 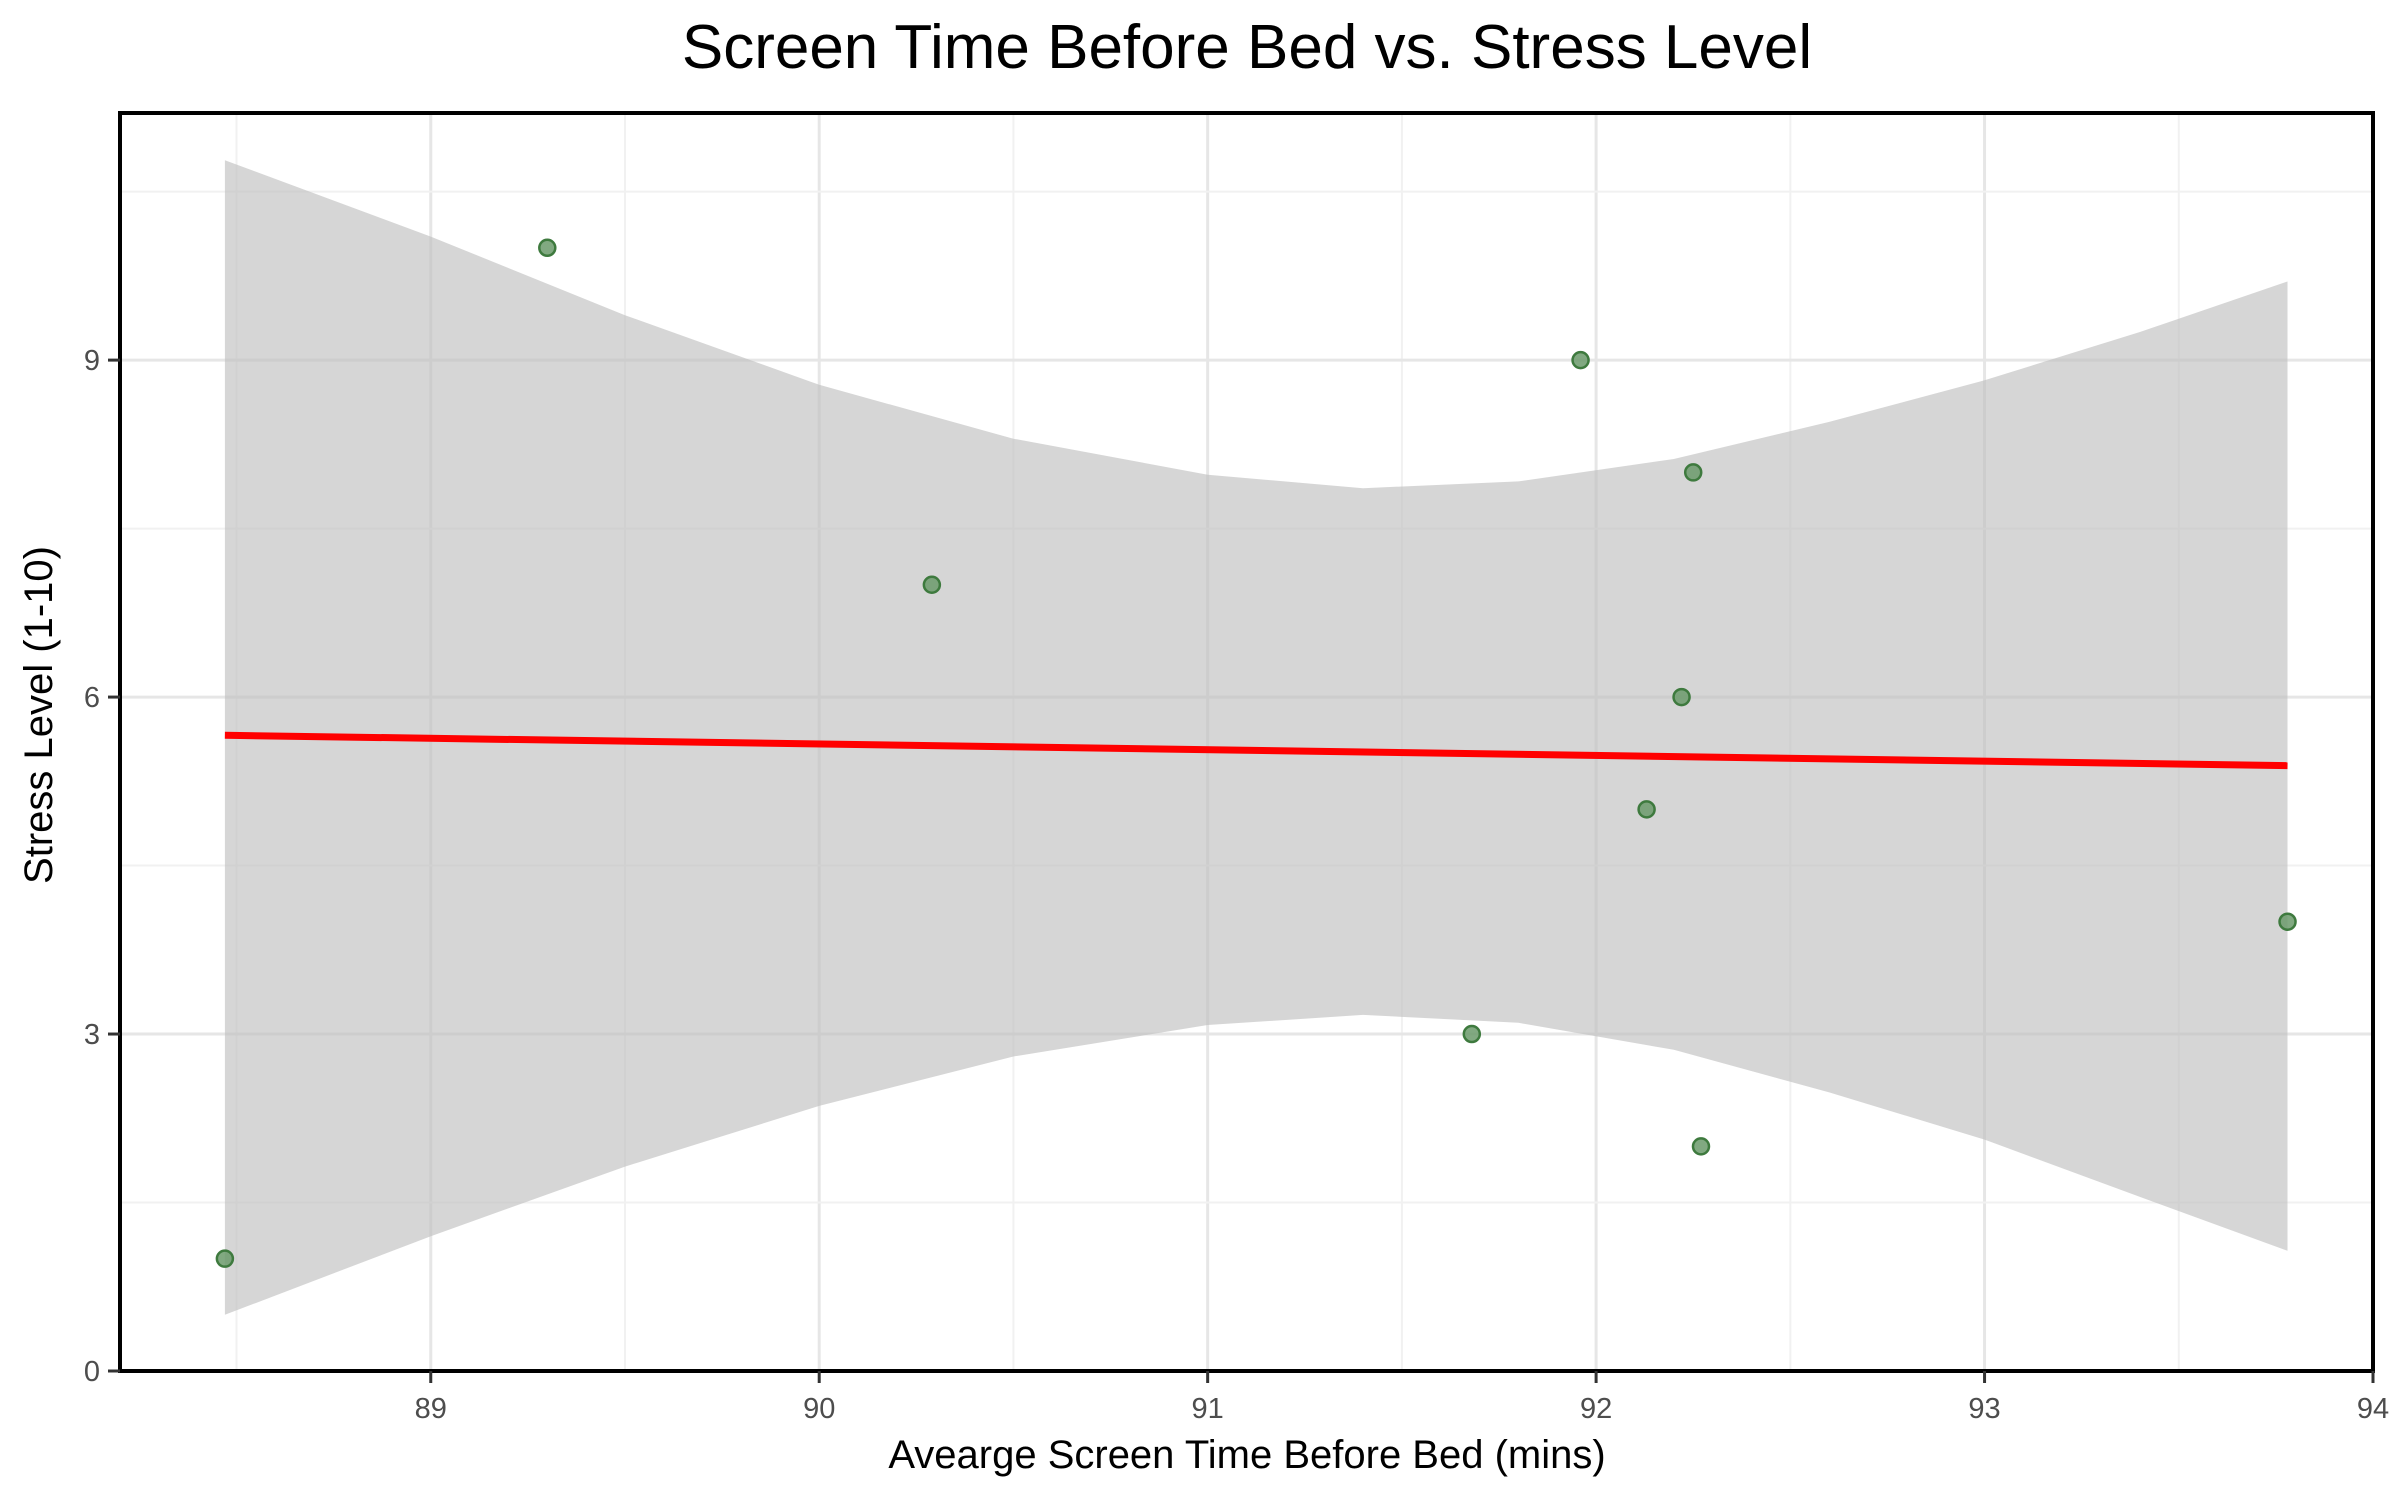 What do you see at coordinates (92, 361) in the screenshot?
I see `y-tick-label: 9` at bounding box center [92, 361].